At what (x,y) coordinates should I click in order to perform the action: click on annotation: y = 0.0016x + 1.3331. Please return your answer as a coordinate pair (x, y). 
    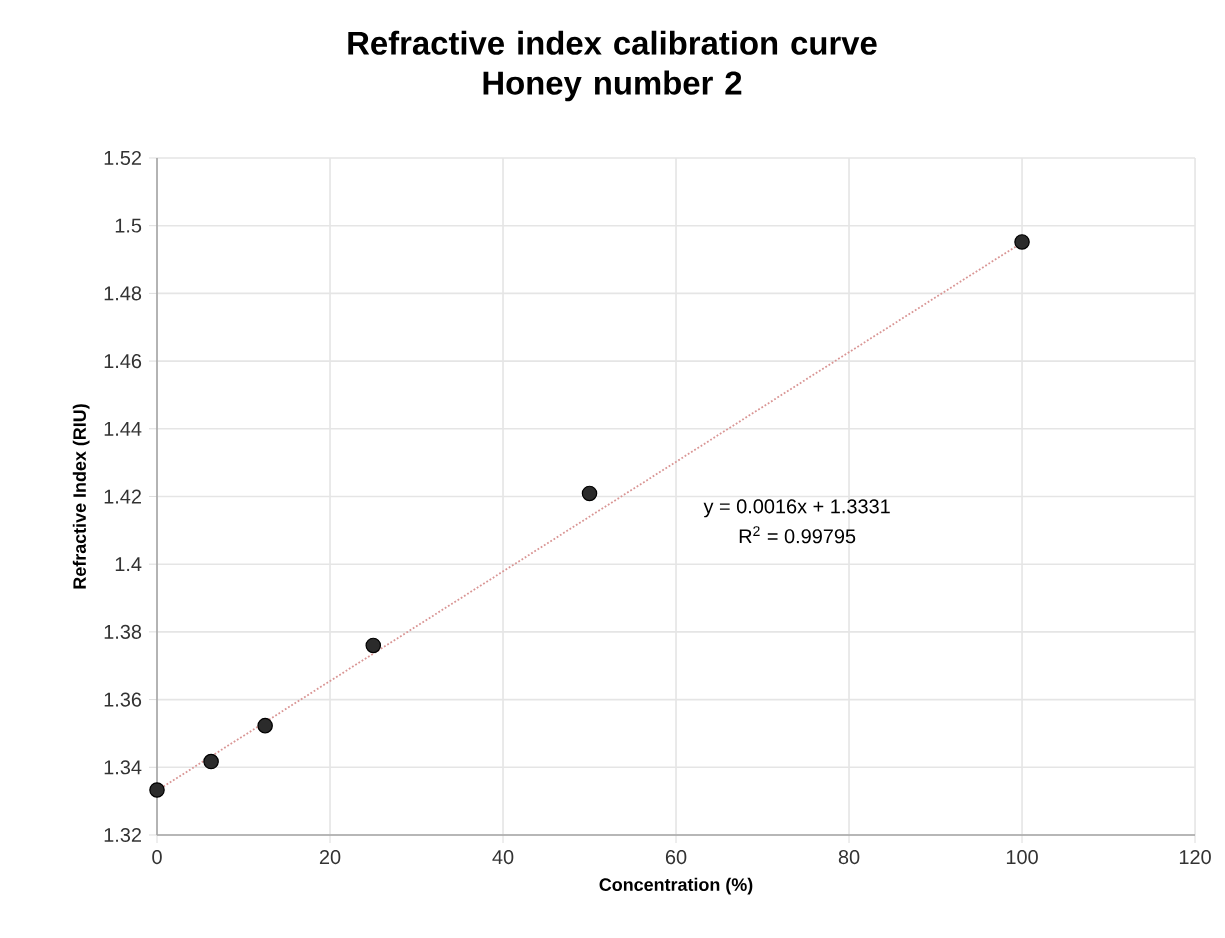
    Looking at the image, I should click on (796, 508).